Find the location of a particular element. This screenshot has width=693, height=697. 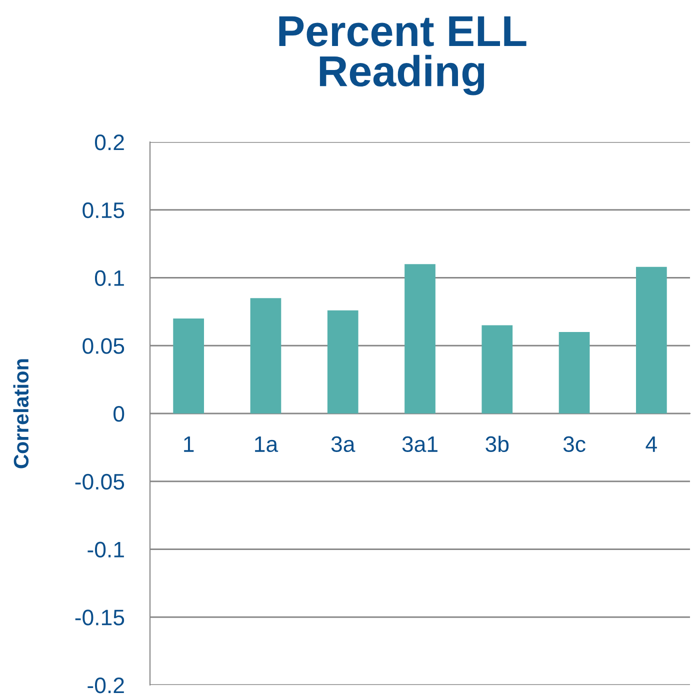

x-tick-label: 3b is located at coordinates (497, 444).